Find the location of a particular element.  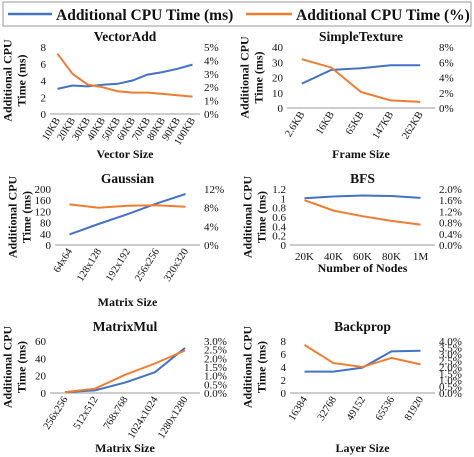

y-tick-label: 60 is located at coordinates (41, 342).